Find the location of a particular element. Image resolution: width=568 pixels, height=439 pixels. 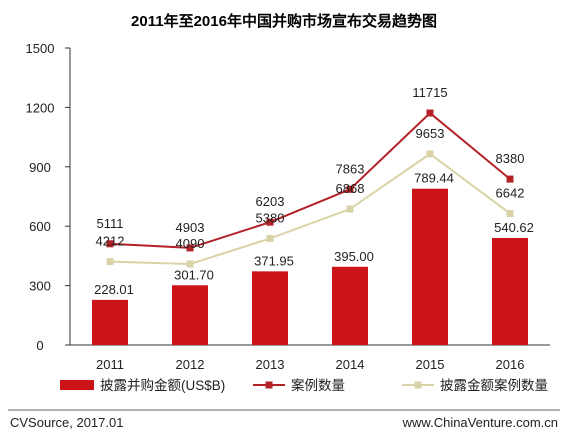

chart-title: 2011年至2016年中国并购市场宣布交易趋势图 is located at coordinates (284, 21).